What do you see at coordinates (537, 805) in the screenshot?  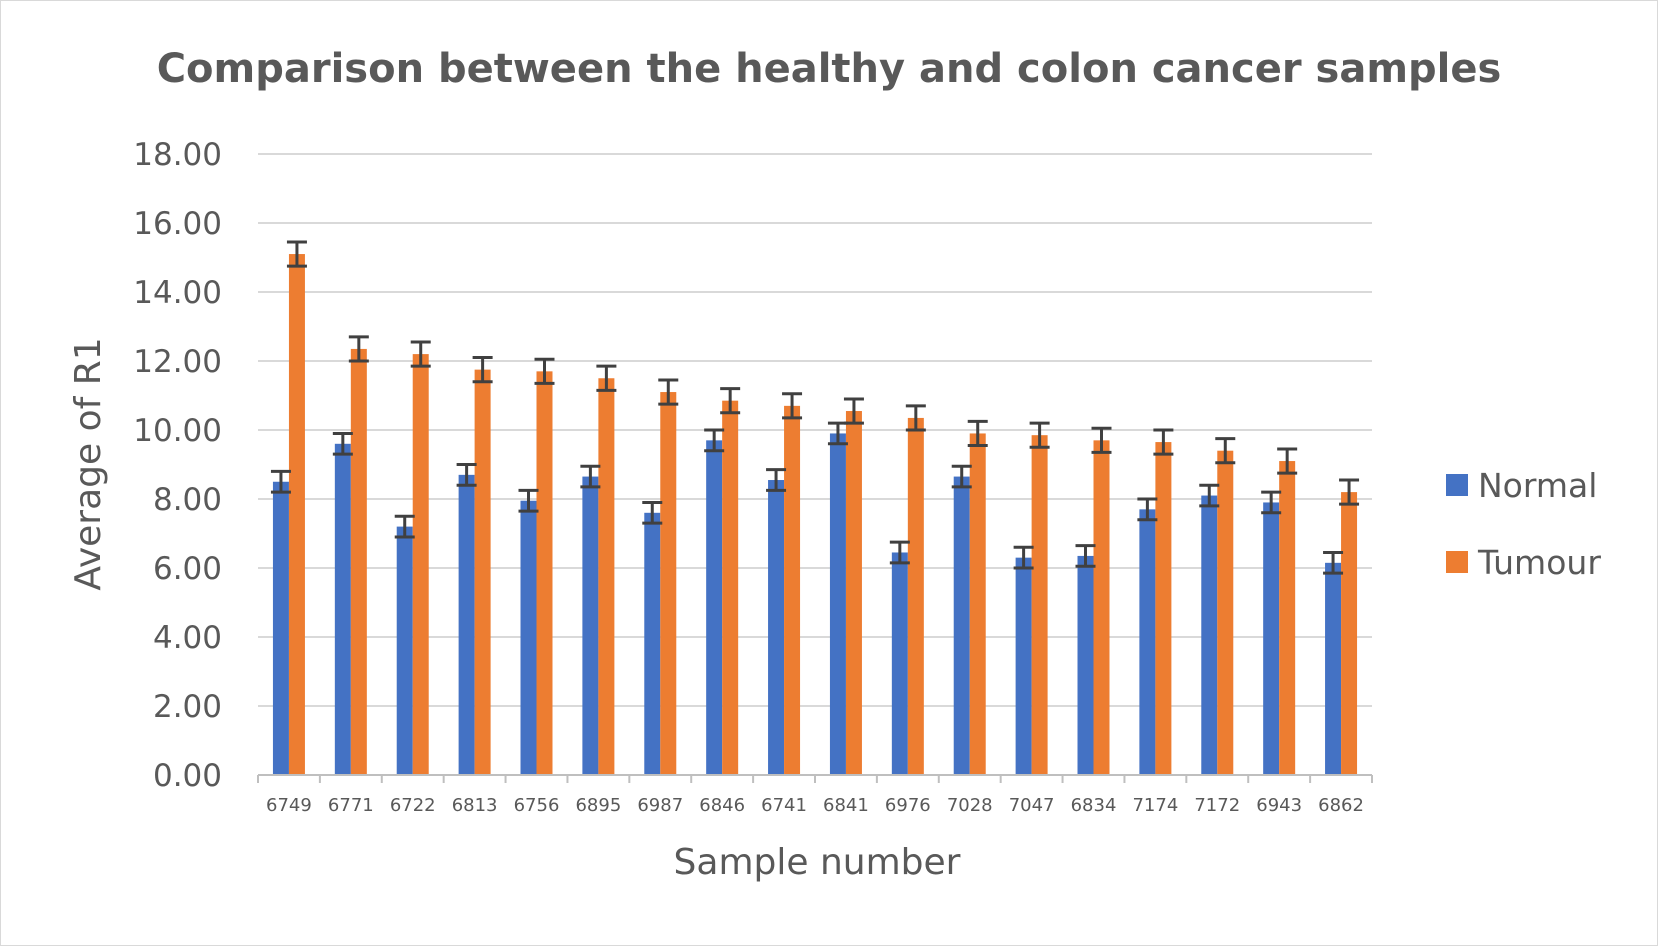 I see `x-tick-label: 6756` at bounding box center [537, 805].